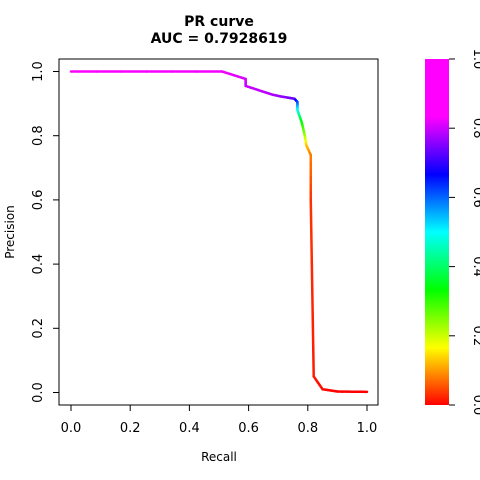  Describe the element at coordinates (437, 232) in the screenshot. I see `colorbar` at that location.